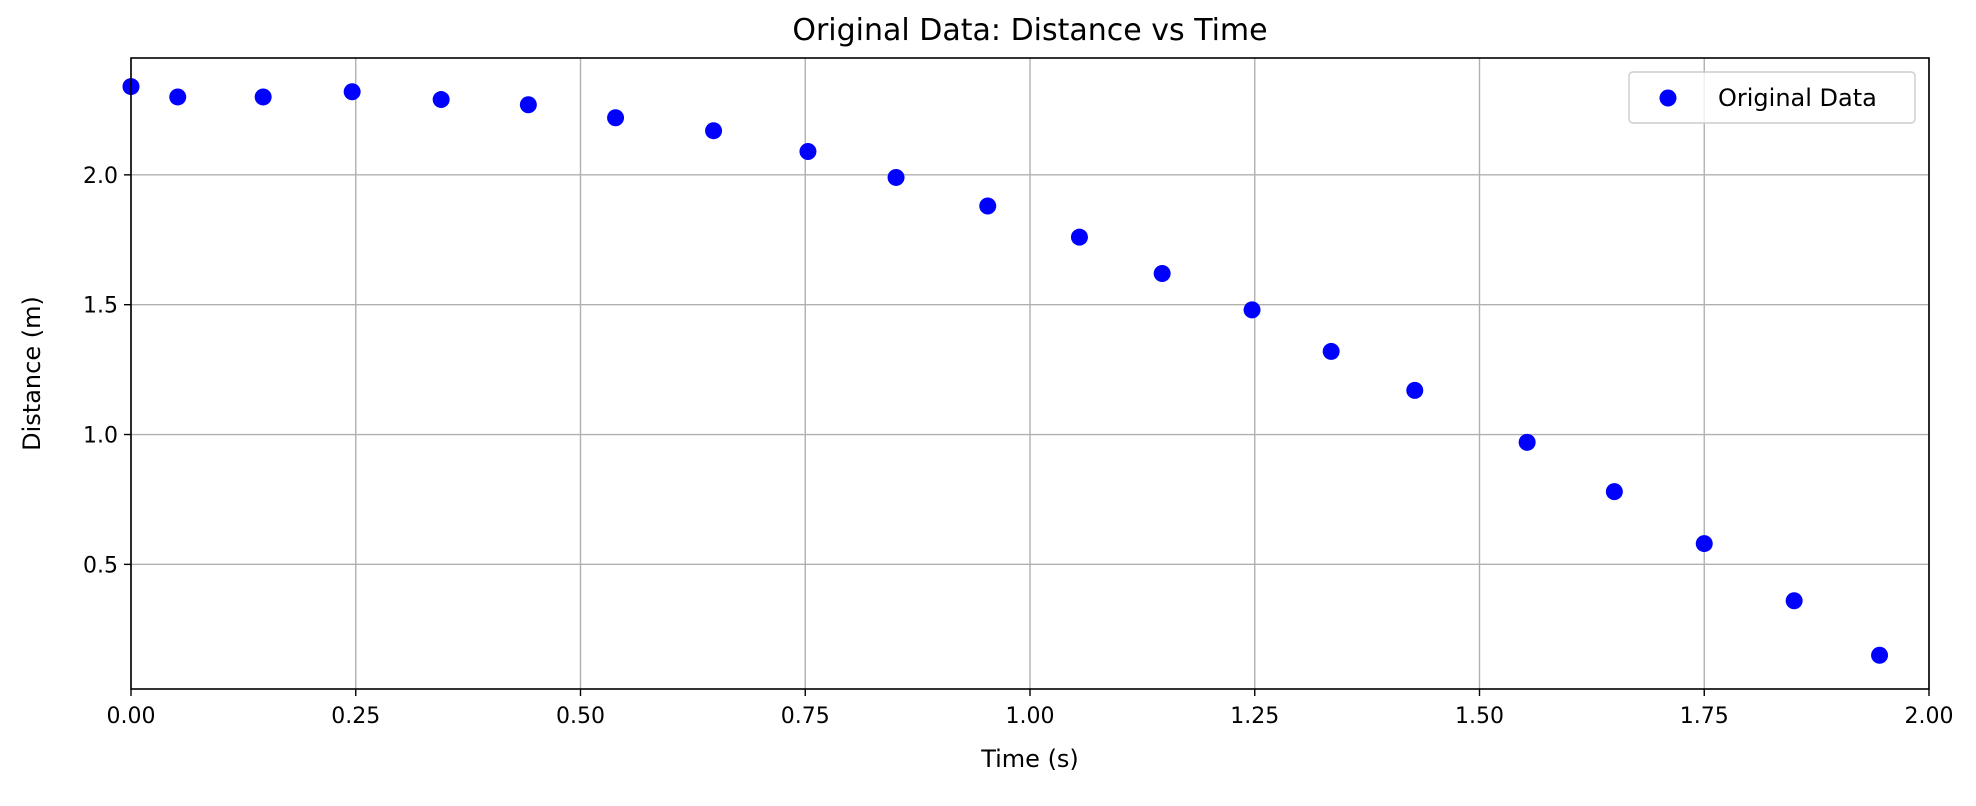 This screenshot has width=1976, height=806. I want to click on x-tick-label: 1.00, so click(1030, 716).